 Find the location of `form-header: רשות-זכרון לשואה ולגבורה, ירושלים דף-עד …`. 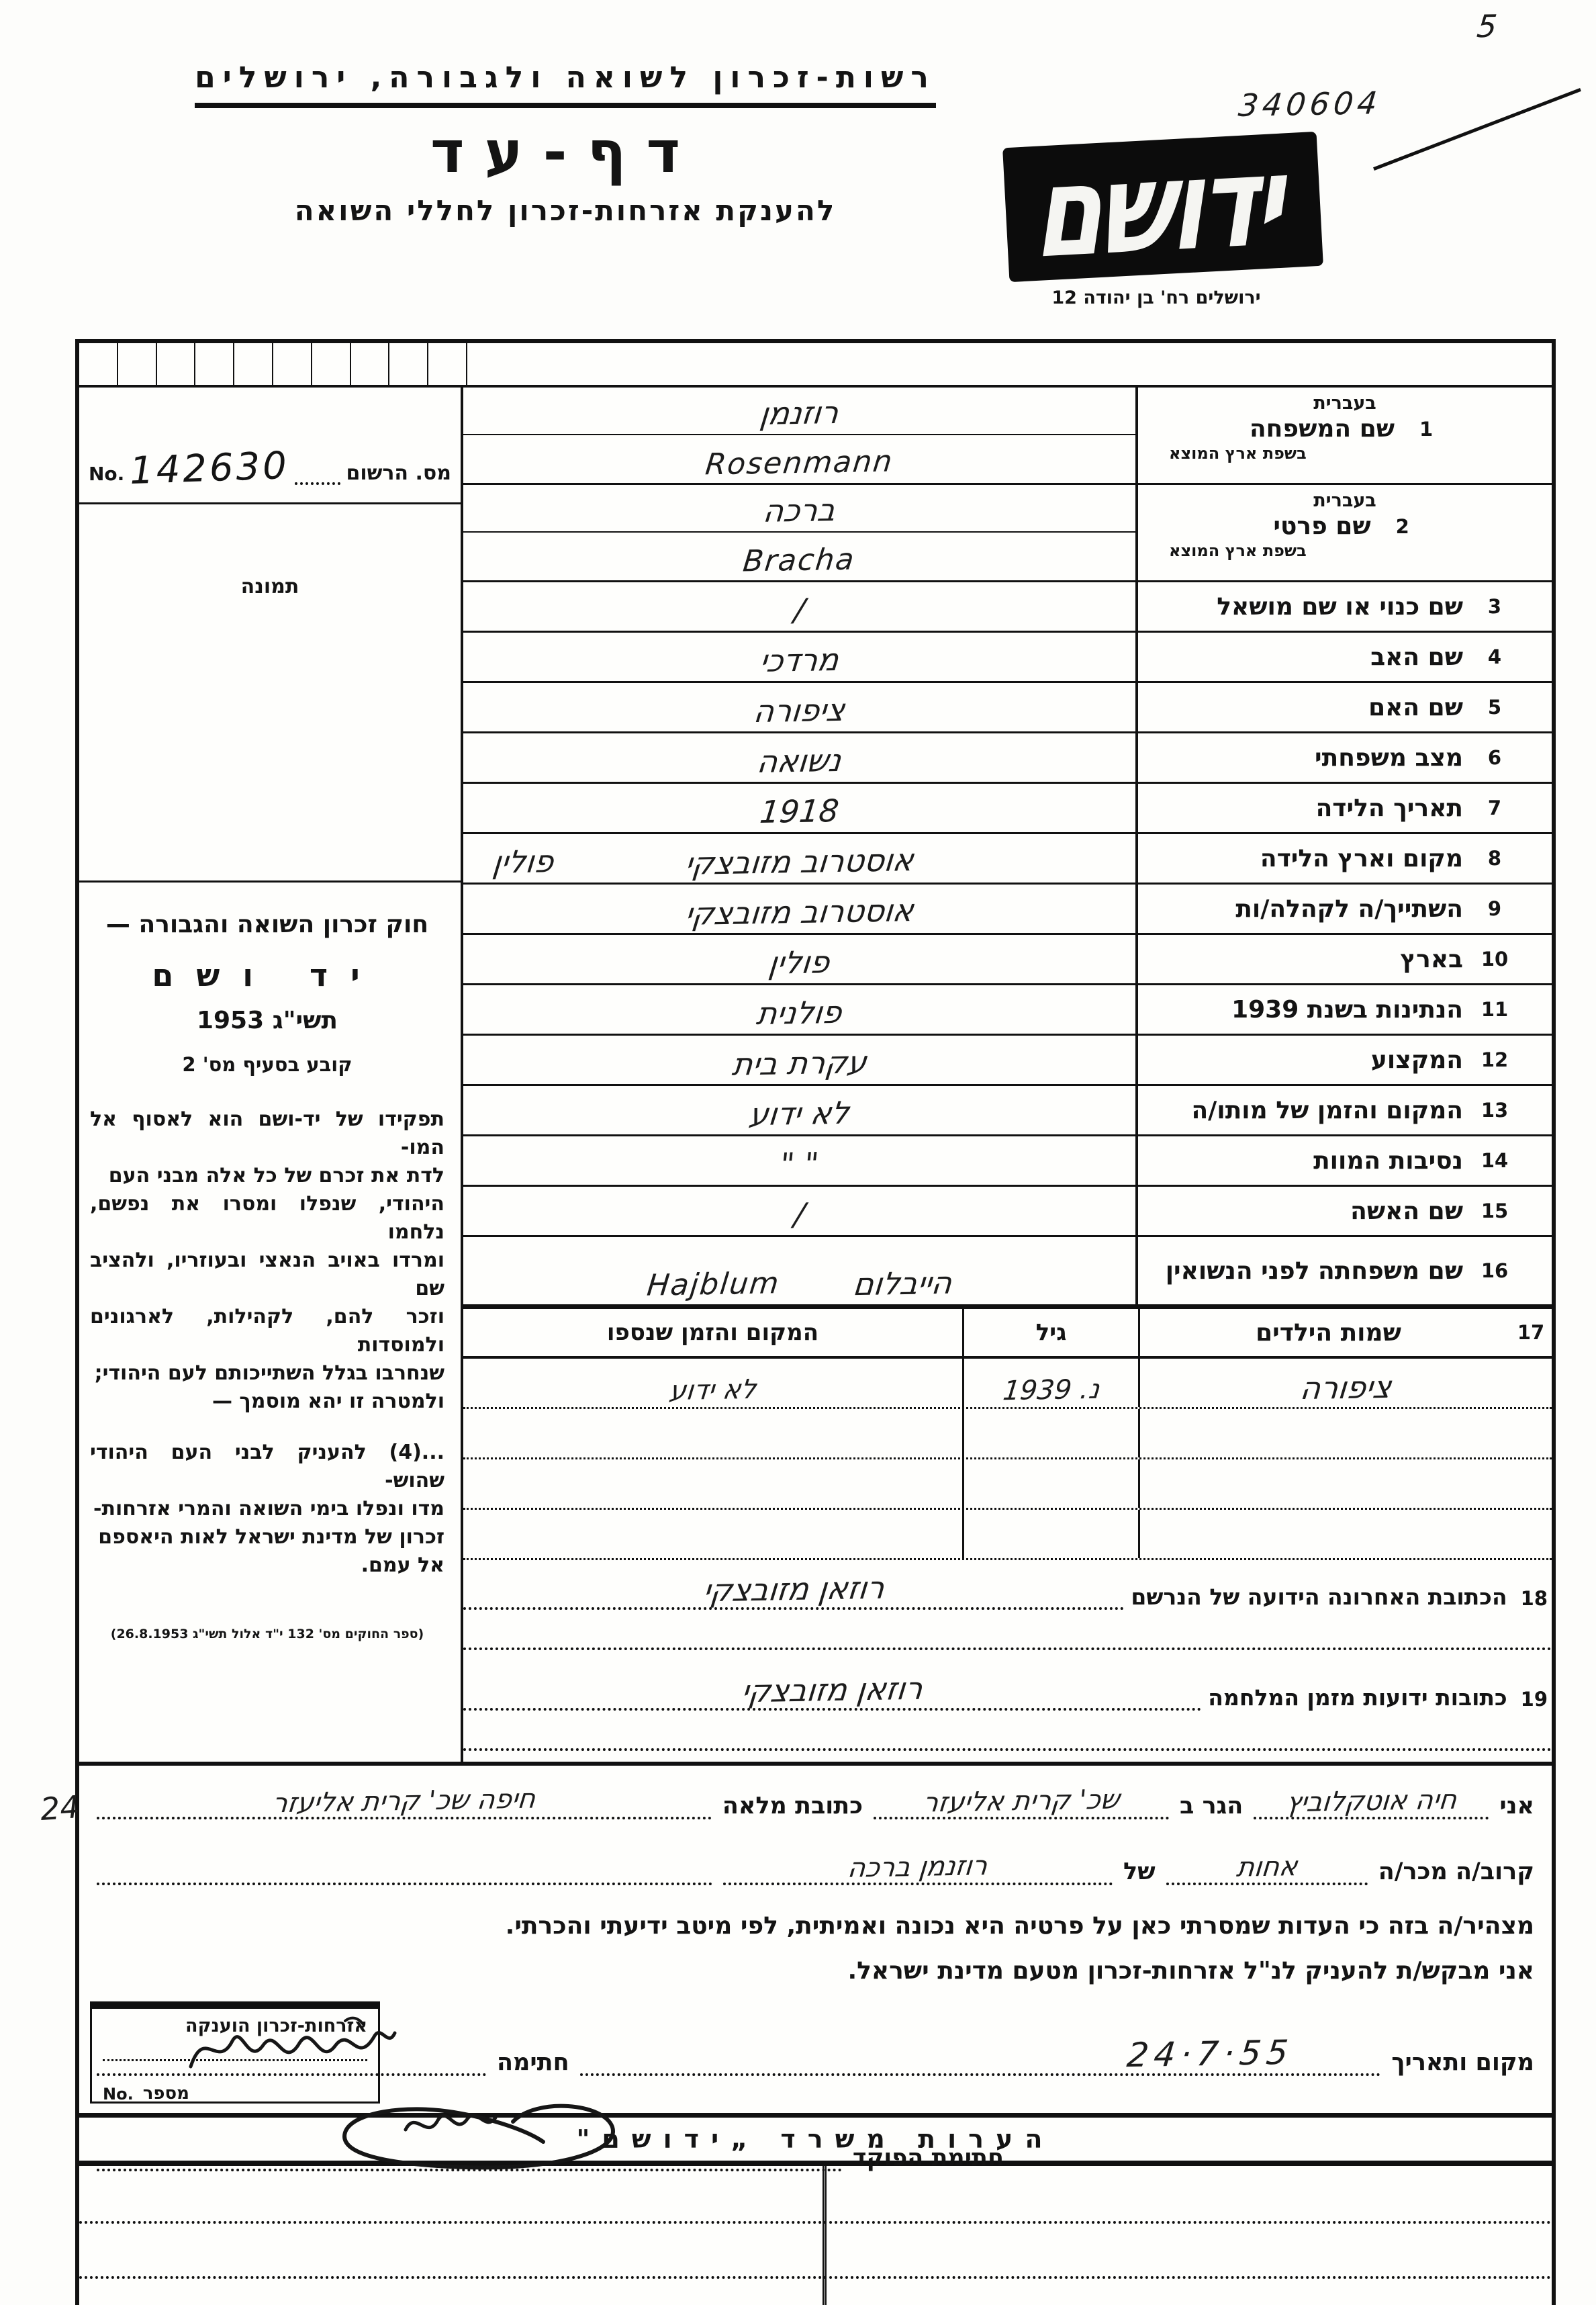

form-header: רשות-זכרון לשואה ולגבורה, ירושלים דף-עד … is located at coordinates (565, 143).